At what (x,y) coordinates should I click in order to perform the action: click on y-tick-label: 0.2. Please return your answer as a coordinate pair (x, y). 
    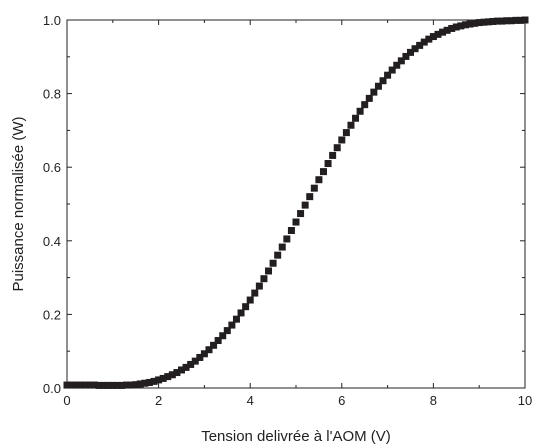
    Looking at the image, I should click on (52, 314).